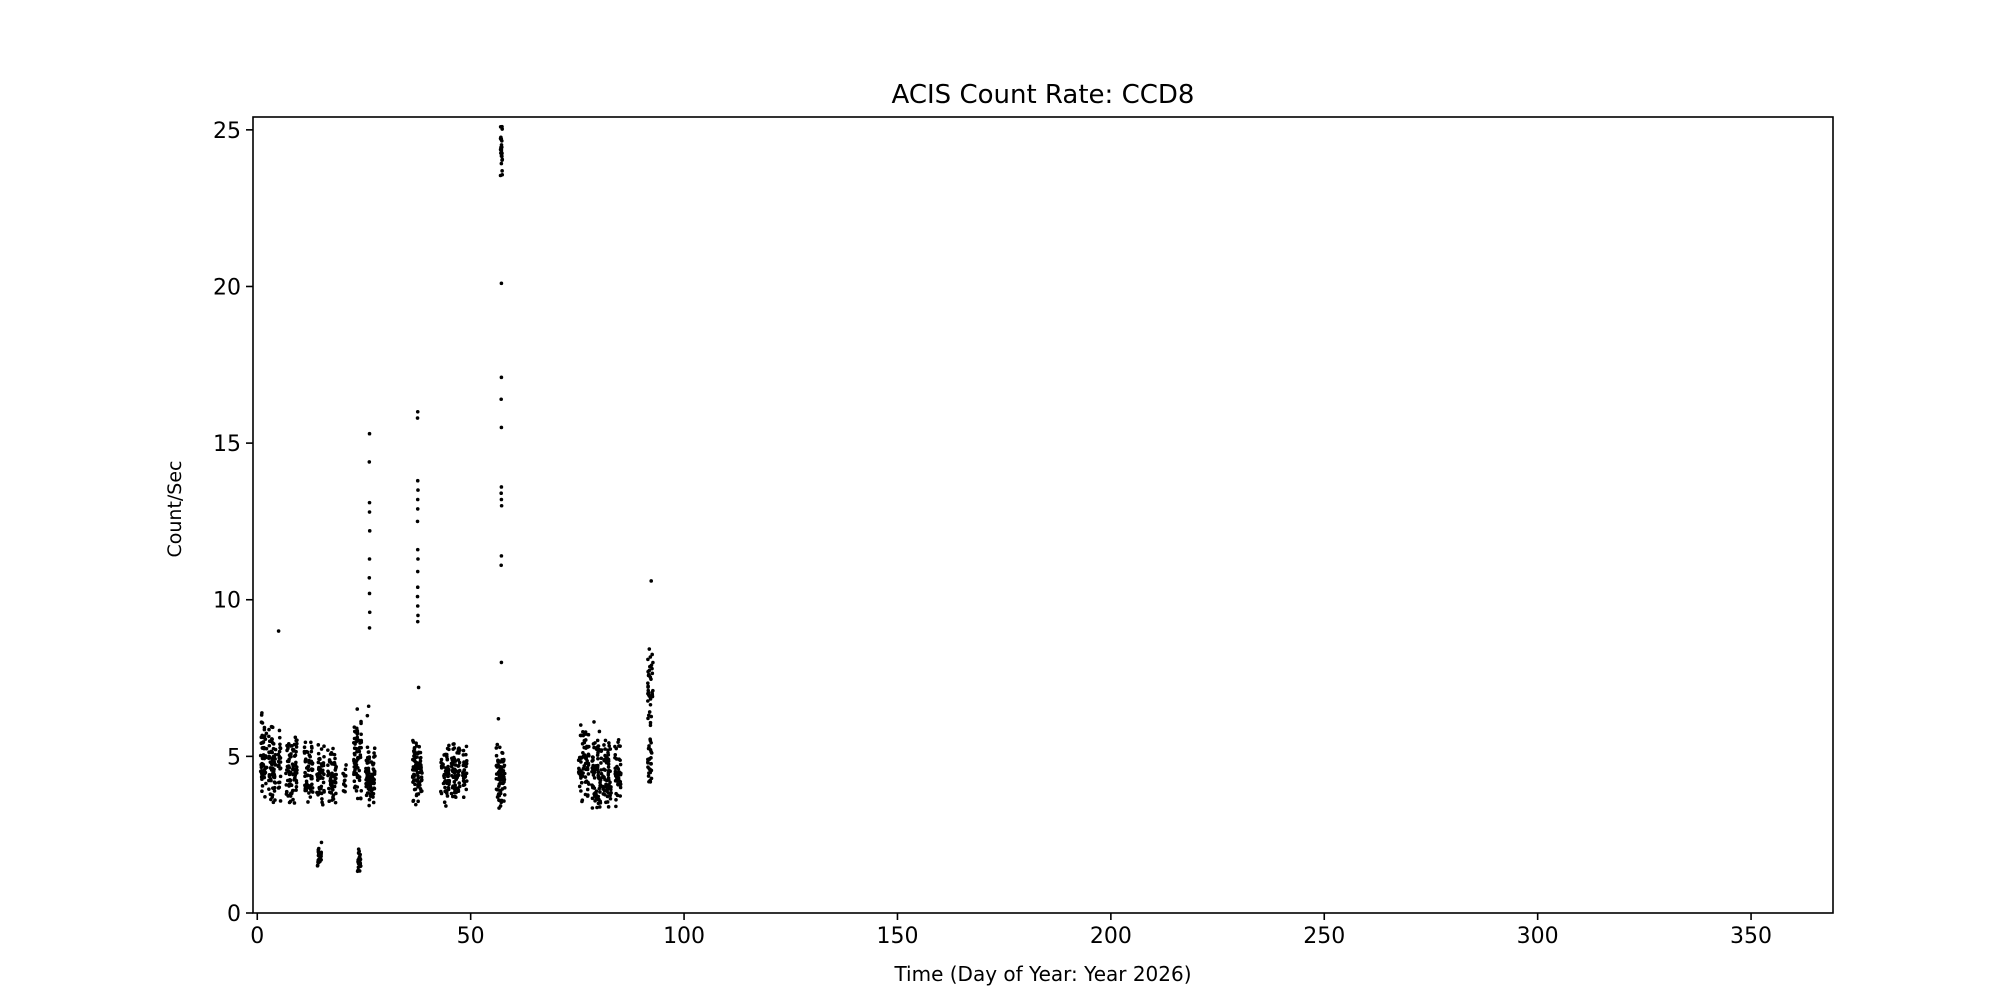 The width and height of the screenshot is (2000, 1000). Describe the element at coordinates (471, 936) in the screenshot. I see `x-tick-label: 50` at that location.